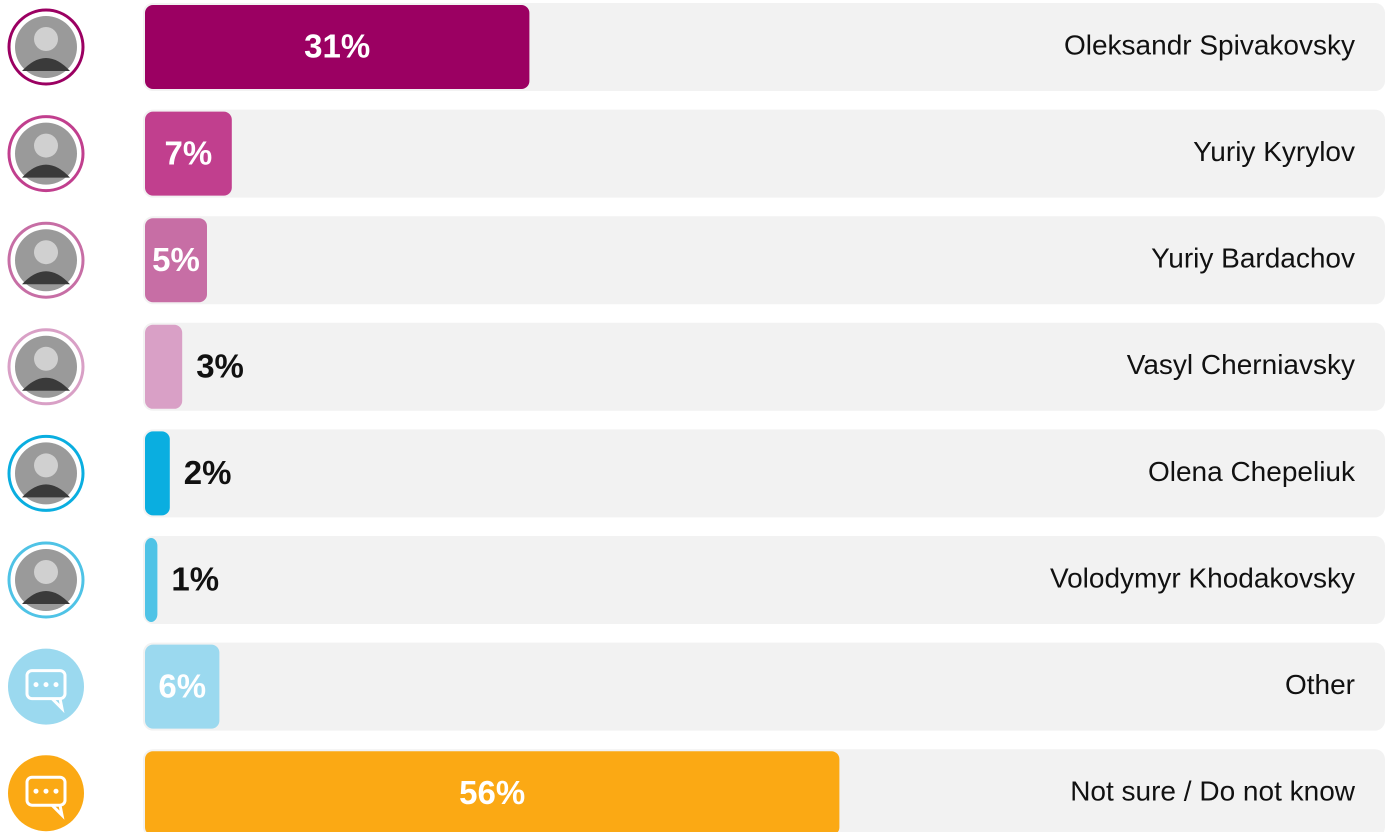 This screenshot has height=832, width=1388. What do you see at coordinates (220, 366) in the screenshot?
I see `value-label: 3%` at bounding box center [220, 366].